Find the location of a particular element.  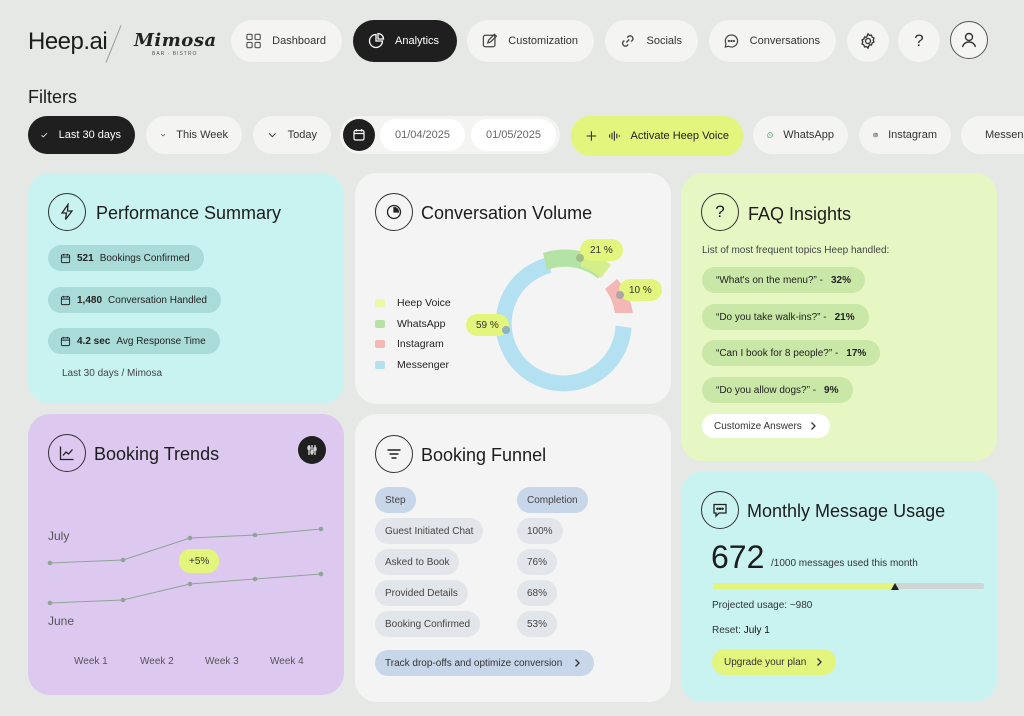

faq-question: “Do you allow dogs?” - is located at coordinates (766, 390).